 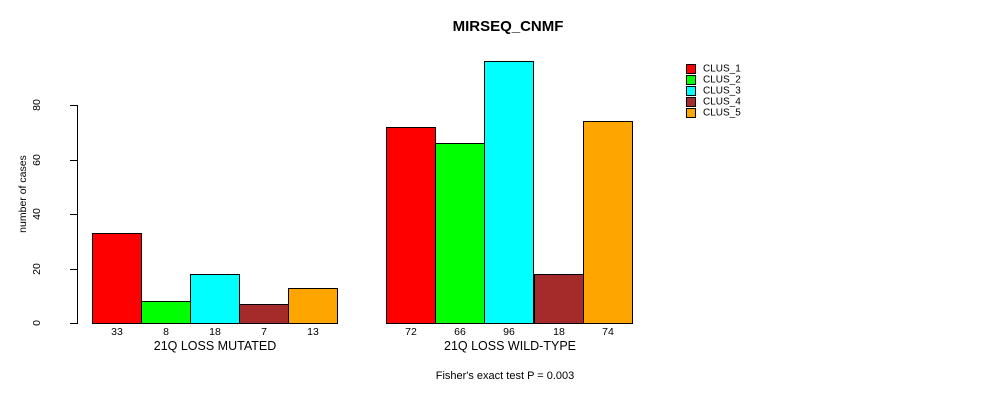 What do you see at coordinates (23, 194) in the screenshot?
I see `y-axis-label: number of cases` at bounding box center [23, 194].